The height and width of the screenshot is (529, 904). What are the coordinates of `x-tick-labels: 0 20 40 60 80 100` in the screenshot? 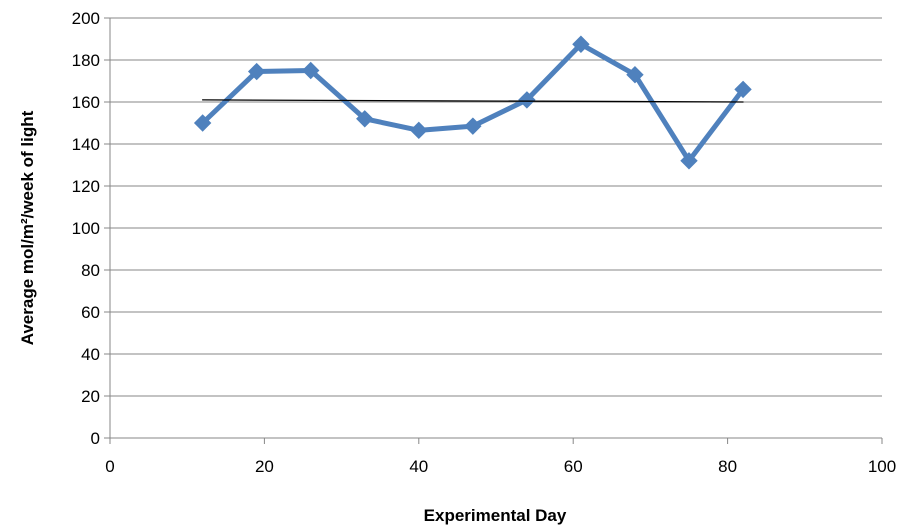 It's located at (500, 466).